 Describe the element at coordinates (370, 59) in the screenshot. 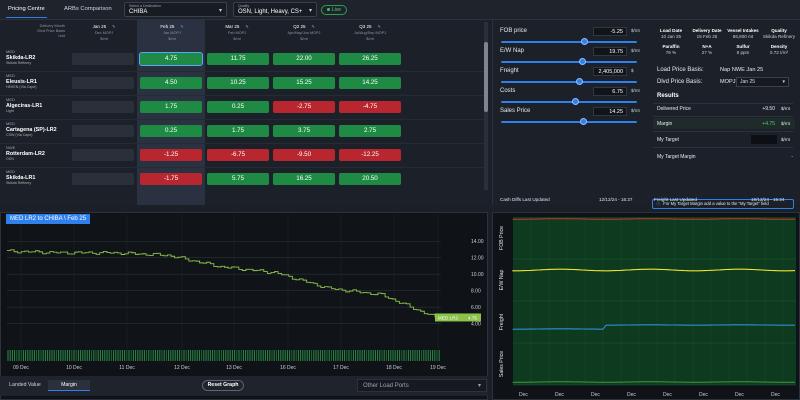

I see `price-cell: 26.25` at that location.